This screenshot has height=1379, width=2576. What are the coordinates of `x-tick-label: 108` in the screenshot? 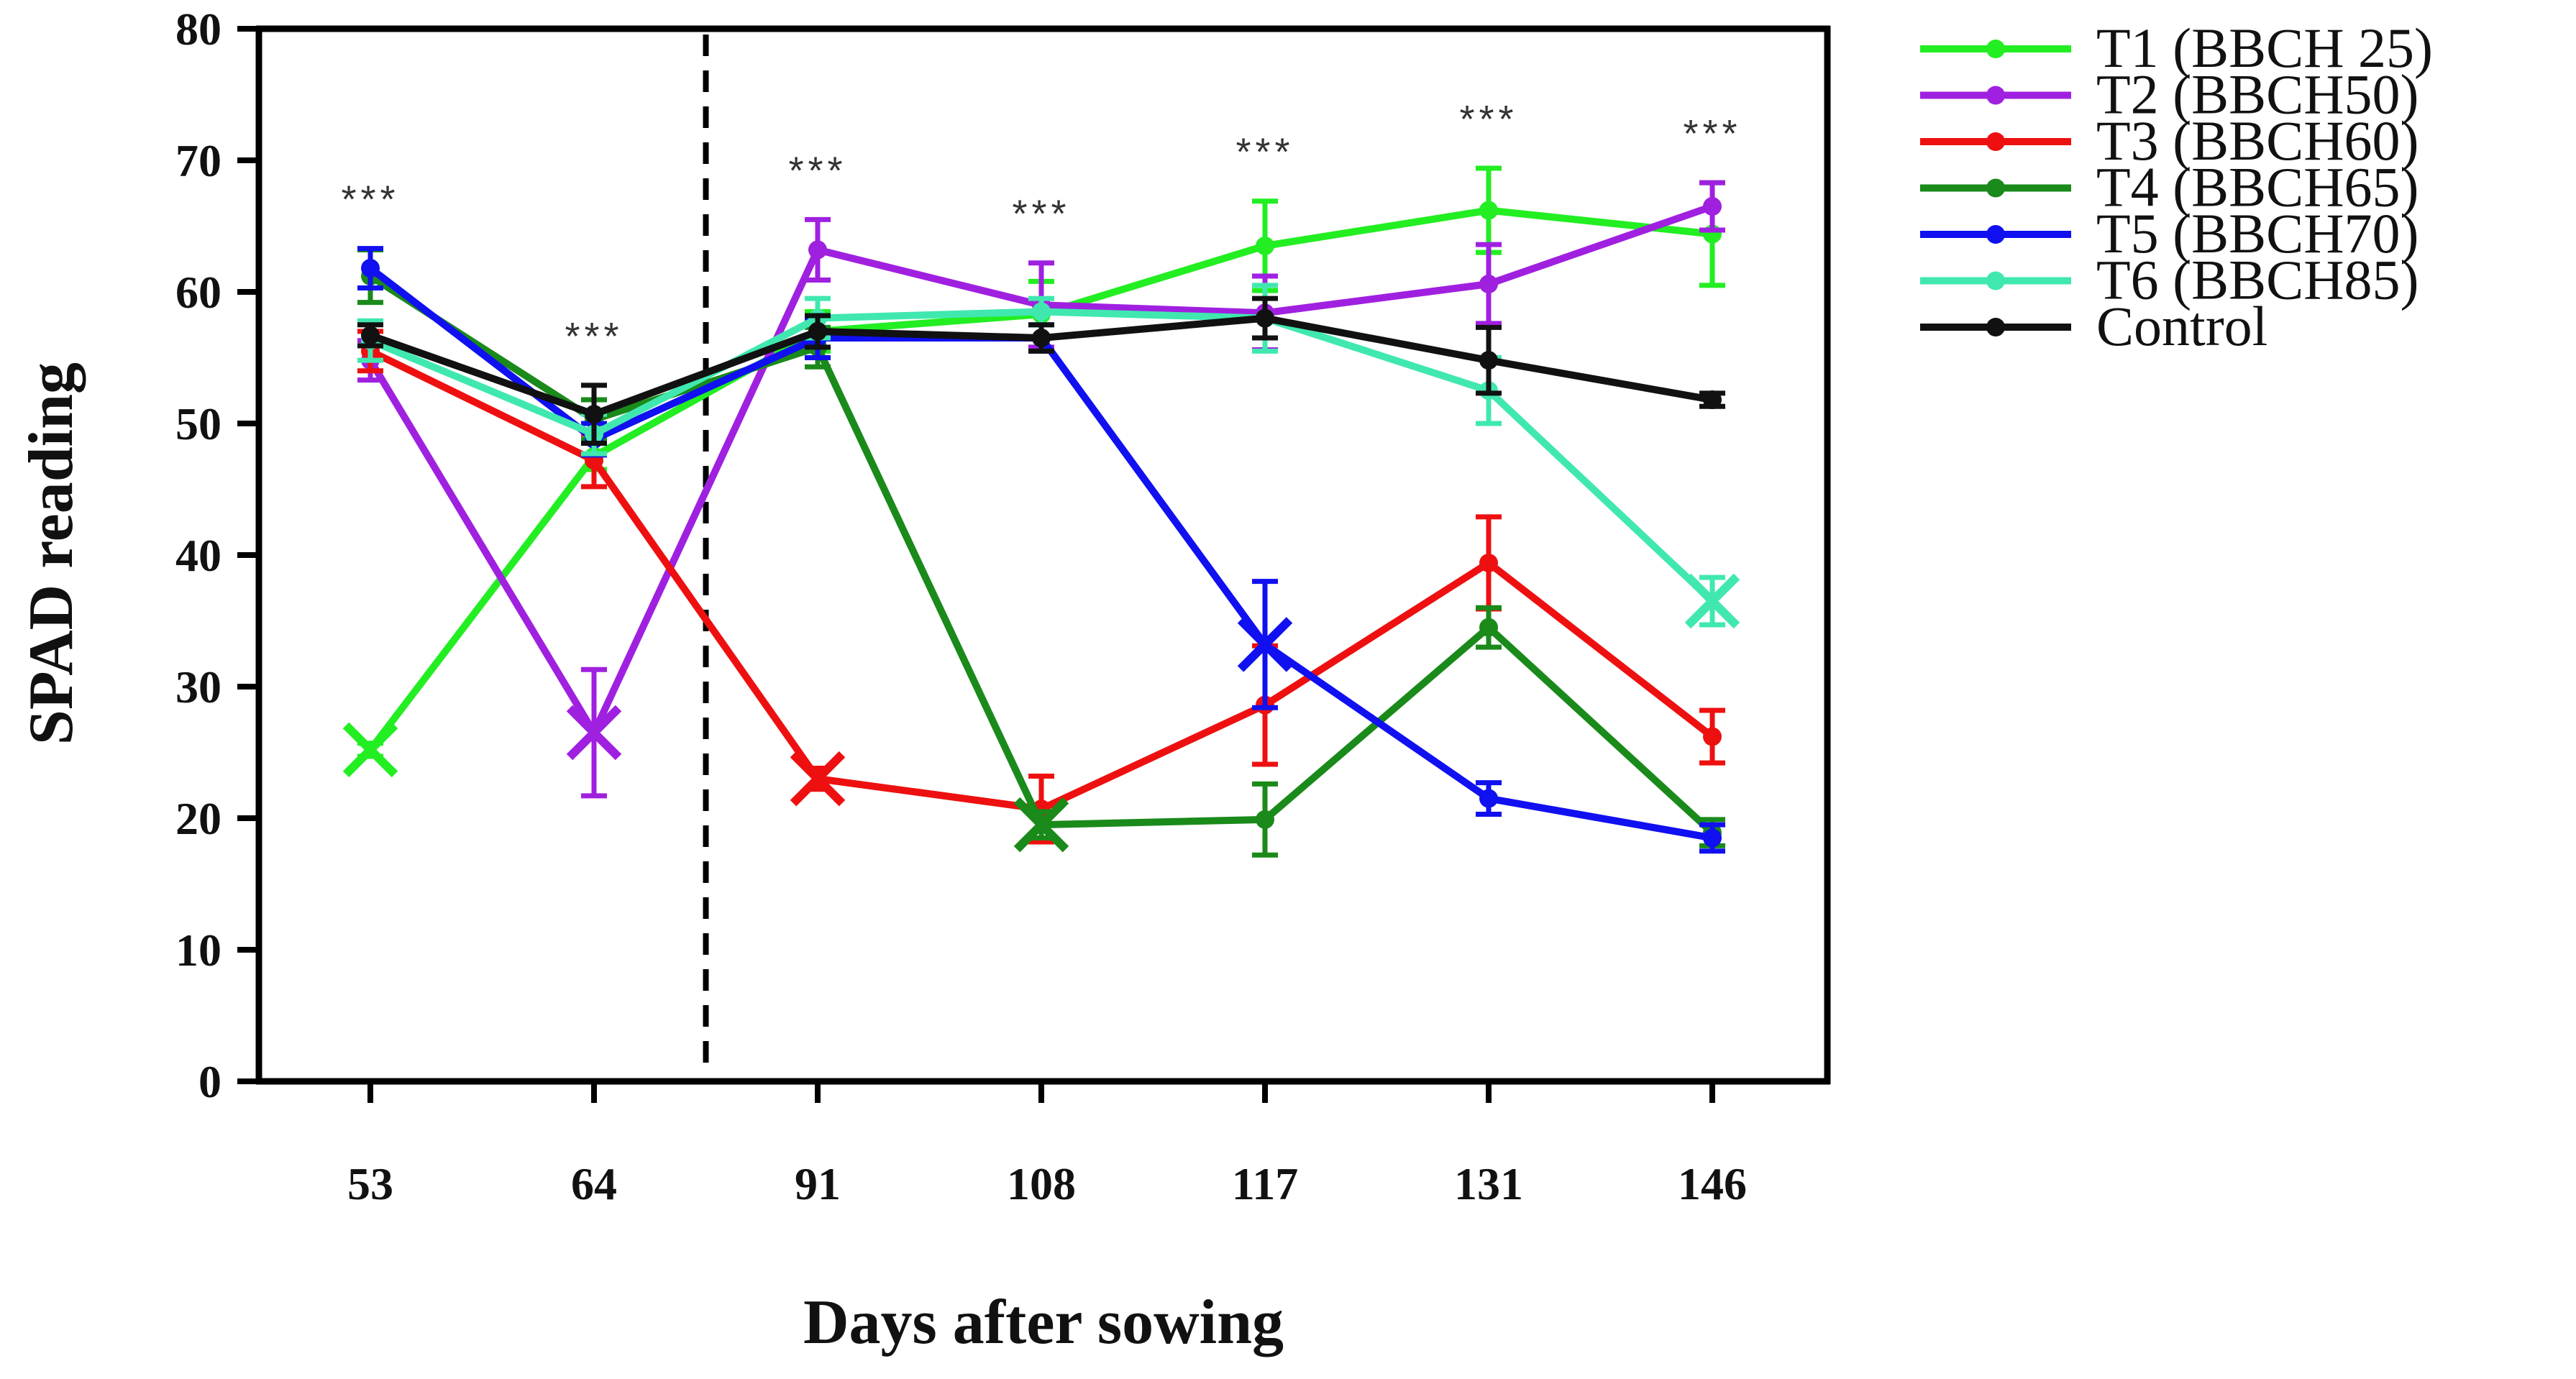 It's located at (1041, 1183).